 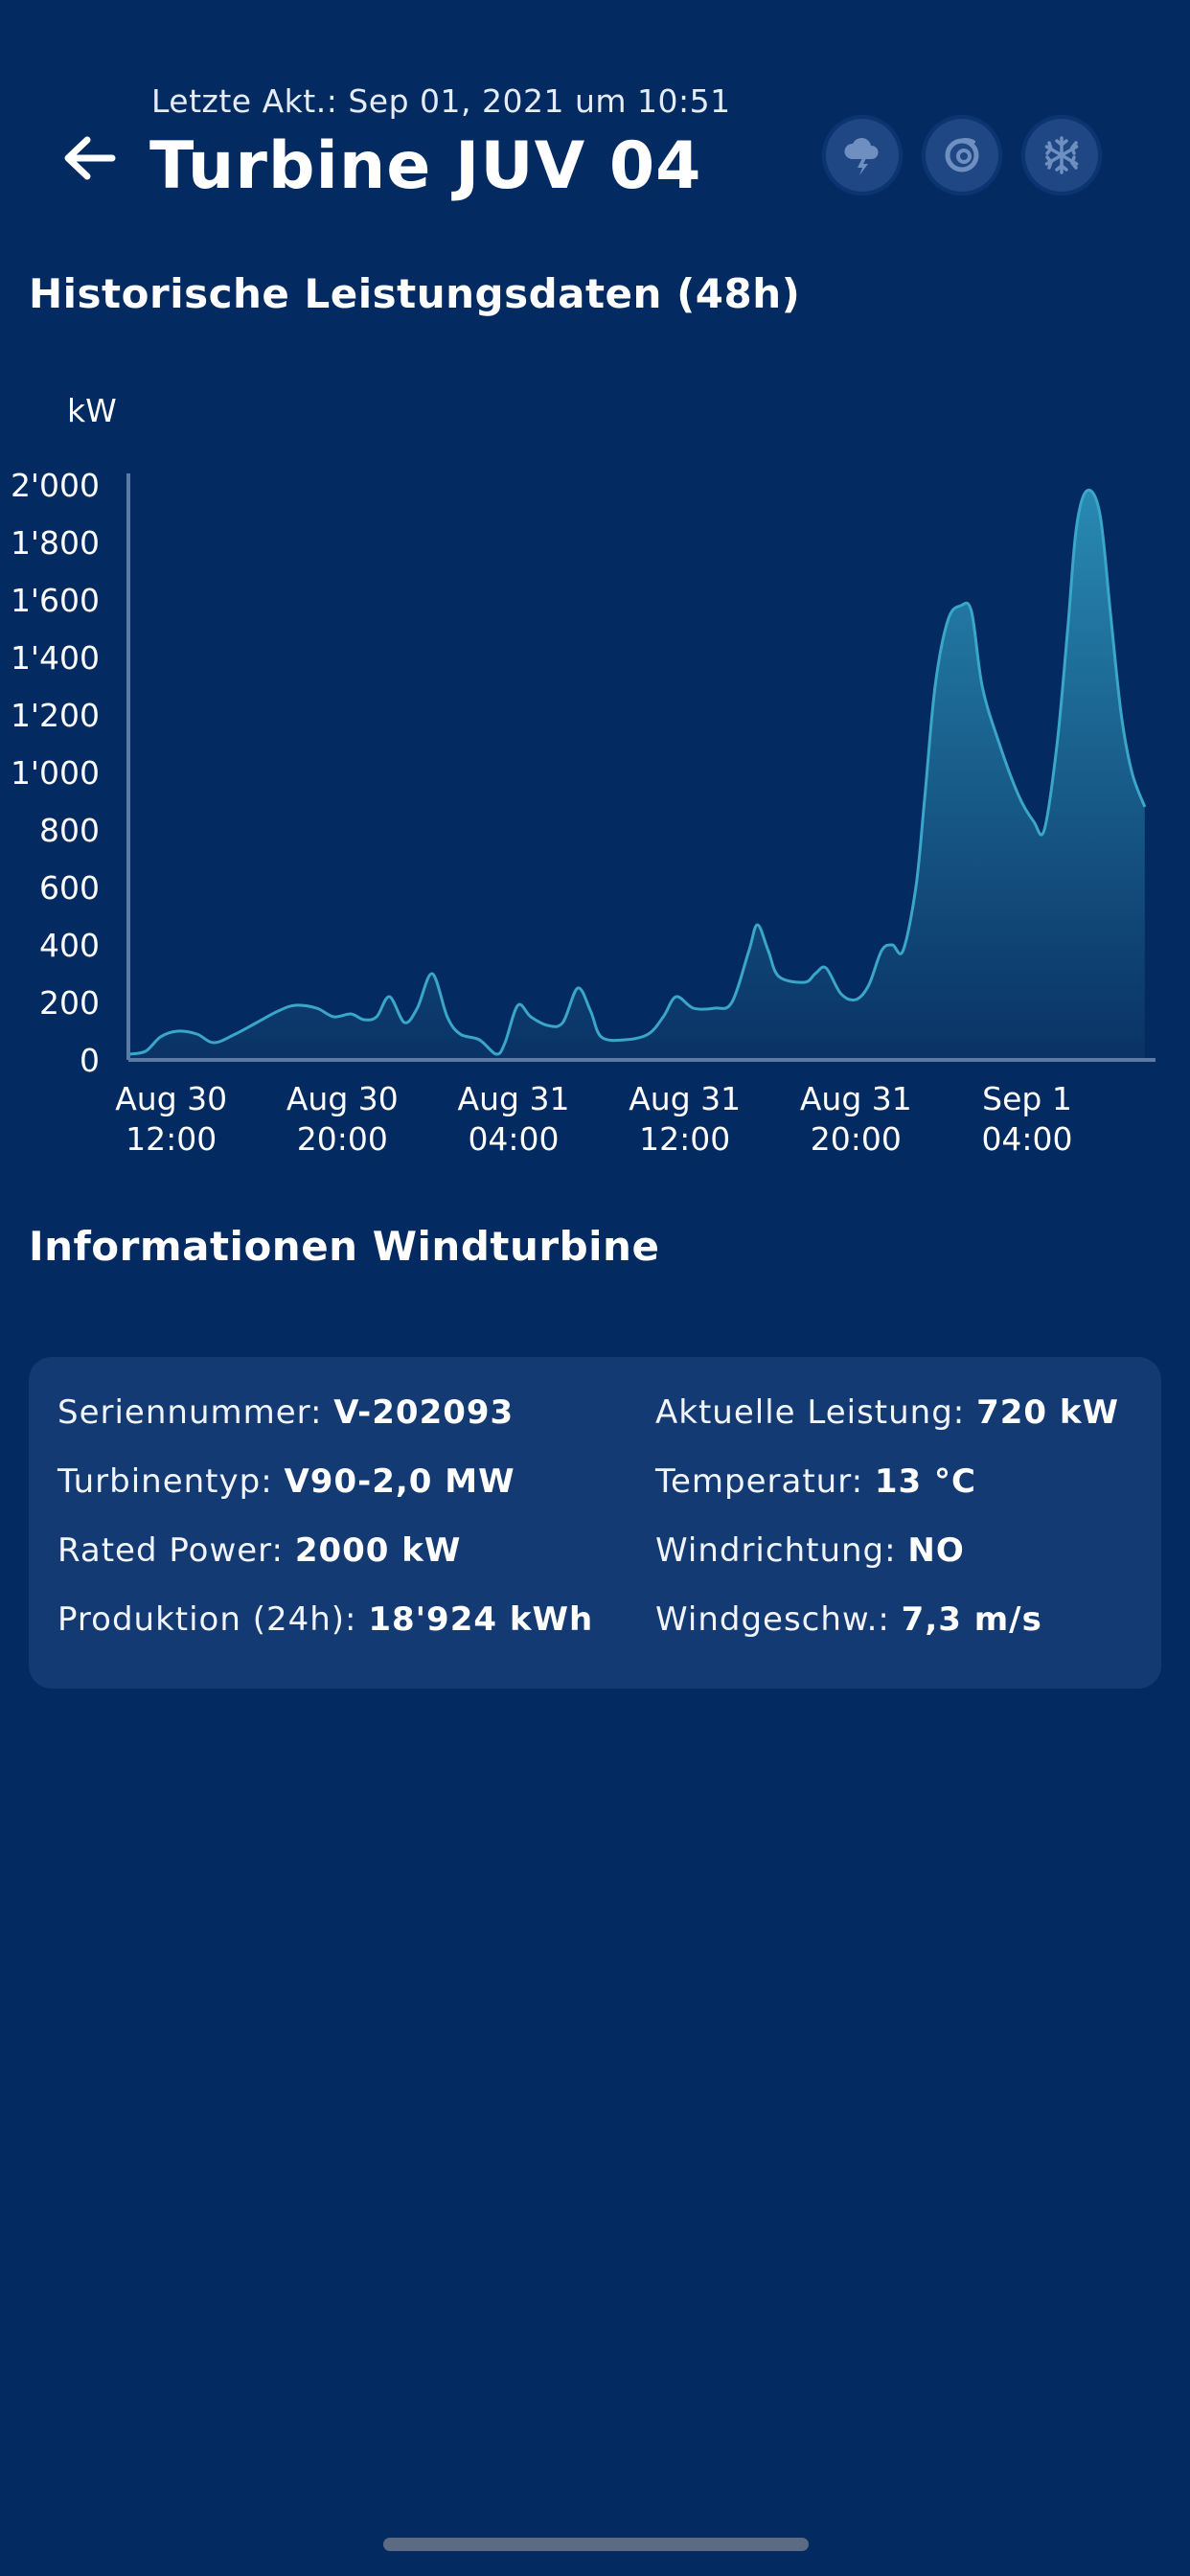 What do you see at coordinates (56, 715) in the screenshot?
I see `y-tick-label: 1'200` at bounding box center [56, 715].